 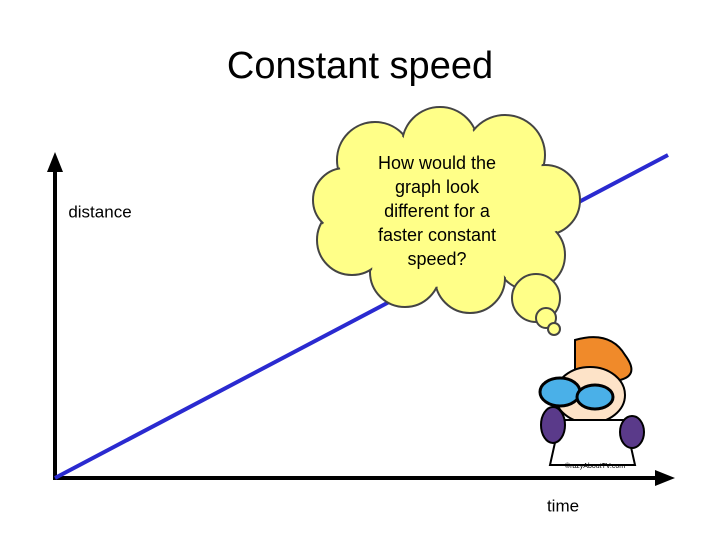 What do you see at coordinates (595, 466) in the screenshot?
I see `image-caption: ©razyAboutTV.com` at bounding box center [595, 466].